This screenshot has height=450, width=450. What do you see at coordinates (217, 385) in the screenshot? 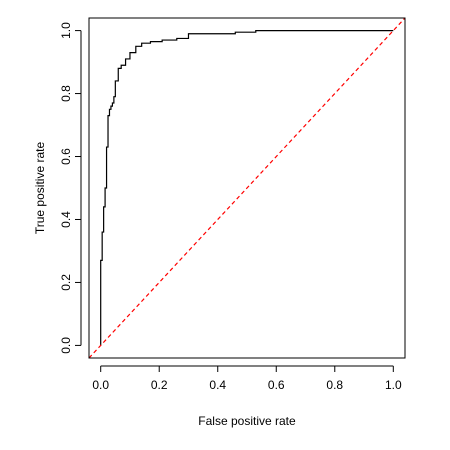
I see `x-tick-label: 0.4` at bounding box center [217, 385].